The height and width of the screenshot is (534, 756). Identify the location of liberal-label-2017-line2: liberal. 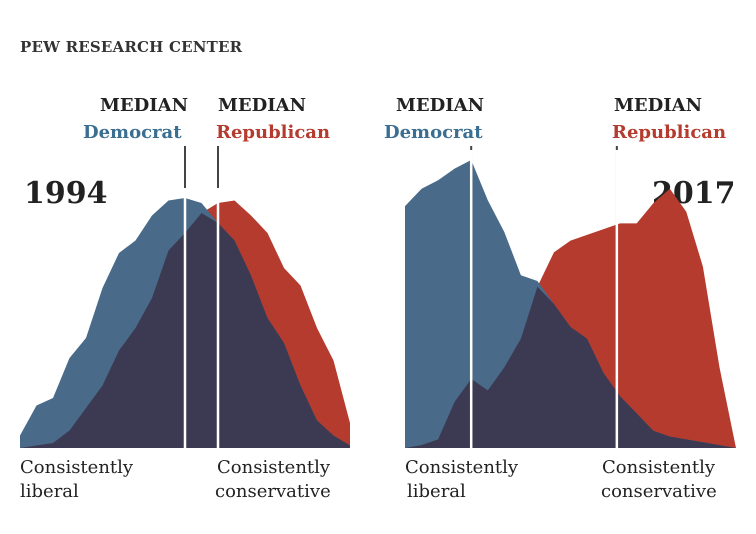
(436, 491).